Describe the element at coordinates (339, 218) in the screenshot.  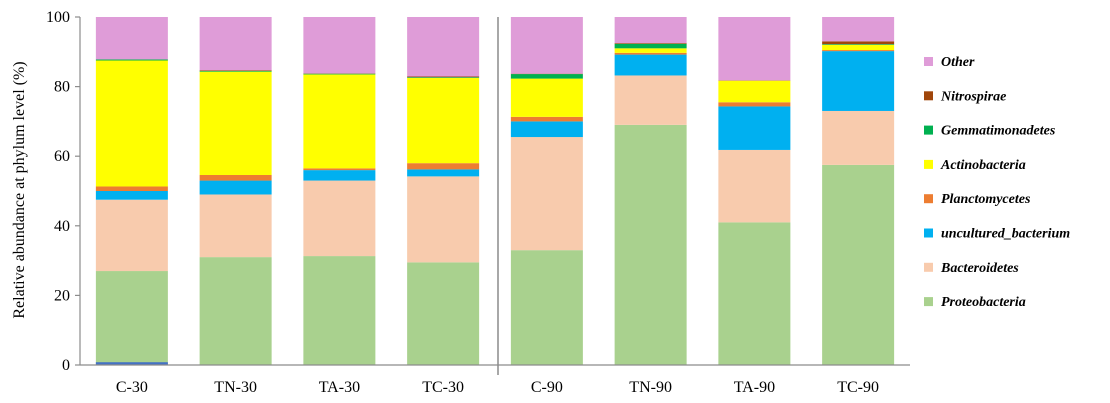
I see `bar-segment-ta-30-bacteroidetes` at that location.